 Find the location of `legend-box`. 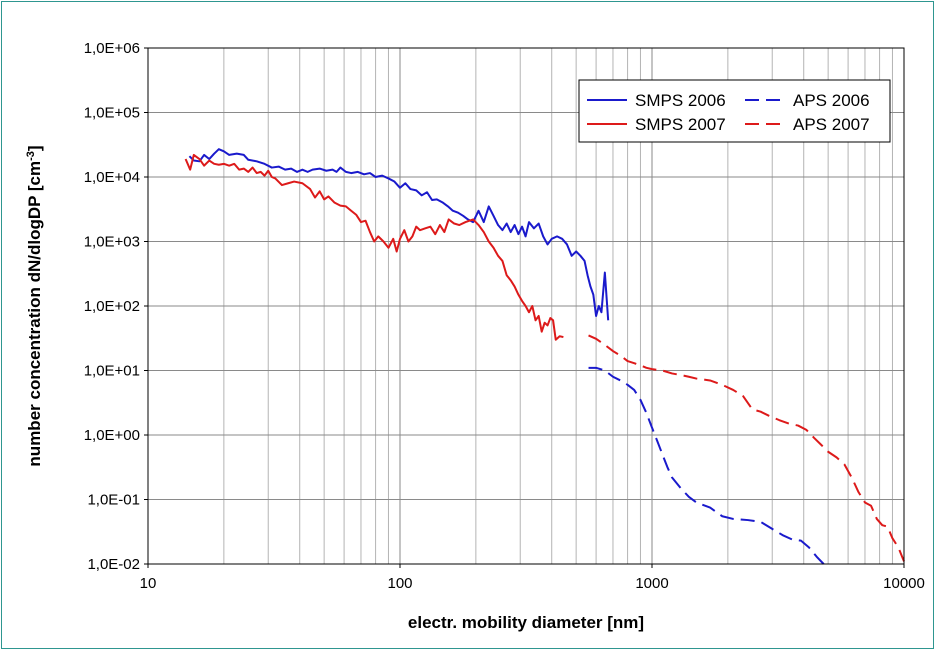

legend-box is located at coordinates (734, 111).